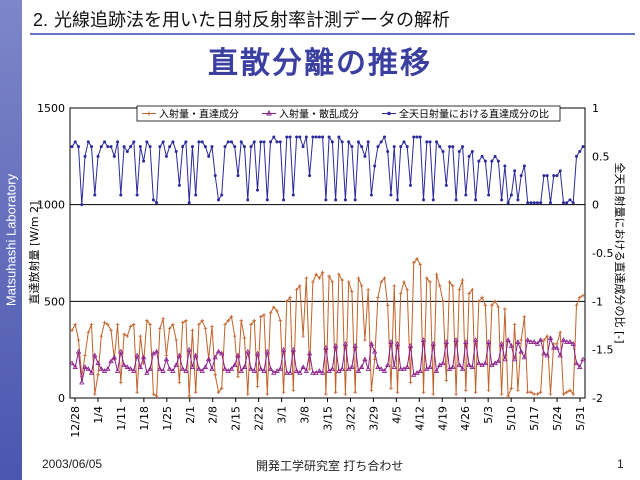 The height and width of the screenshot is (480, 640). What do you see at coordinates (328, 418) in the screenshot?
I see `x-tick-label: 3/15` at bounding box center [328, 418].